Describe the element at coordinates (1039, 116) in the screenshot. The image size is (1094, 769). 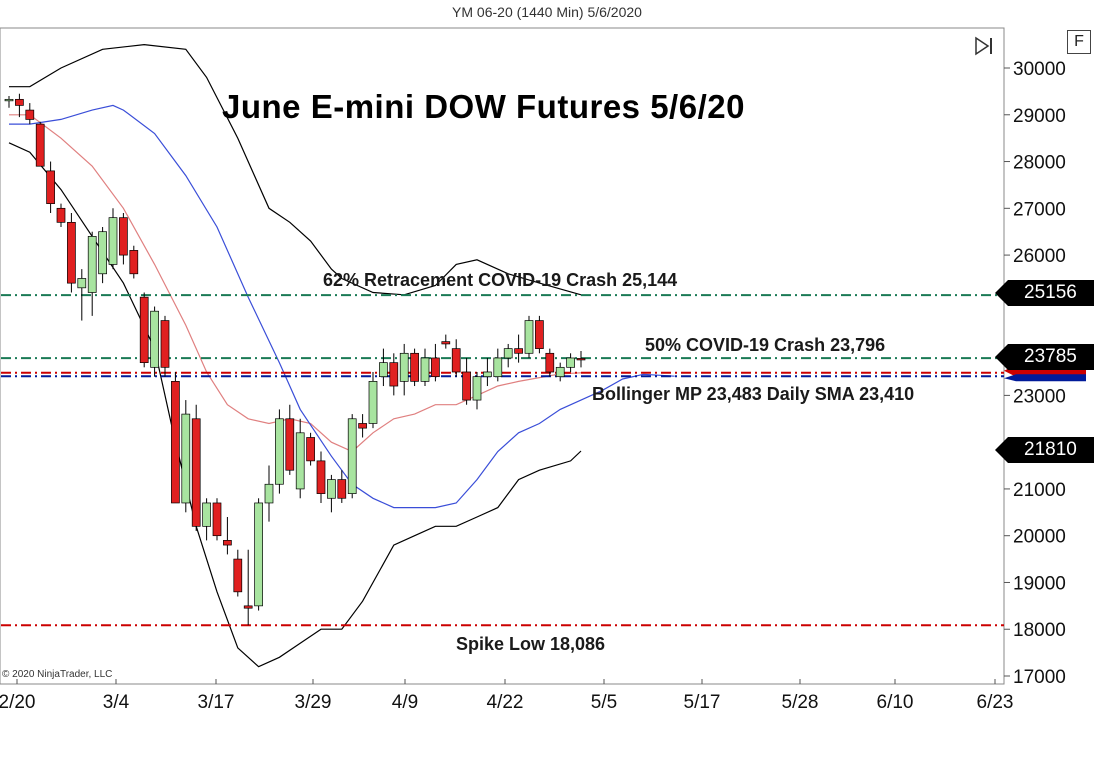
I see `y-tick-label: 29000` at that location.